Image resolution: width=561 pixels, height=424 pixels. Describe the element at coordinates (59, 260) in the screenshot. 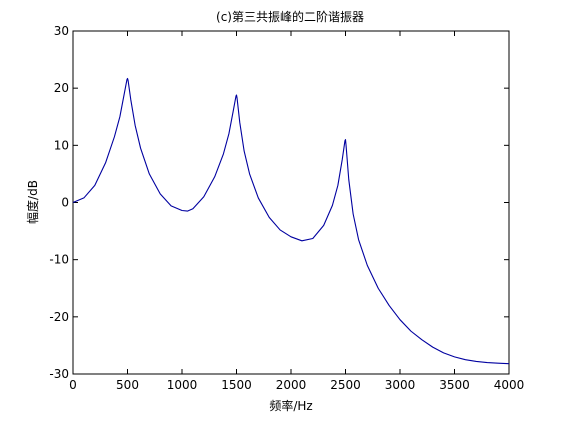

I see `y-tick-label: -10` at that location.